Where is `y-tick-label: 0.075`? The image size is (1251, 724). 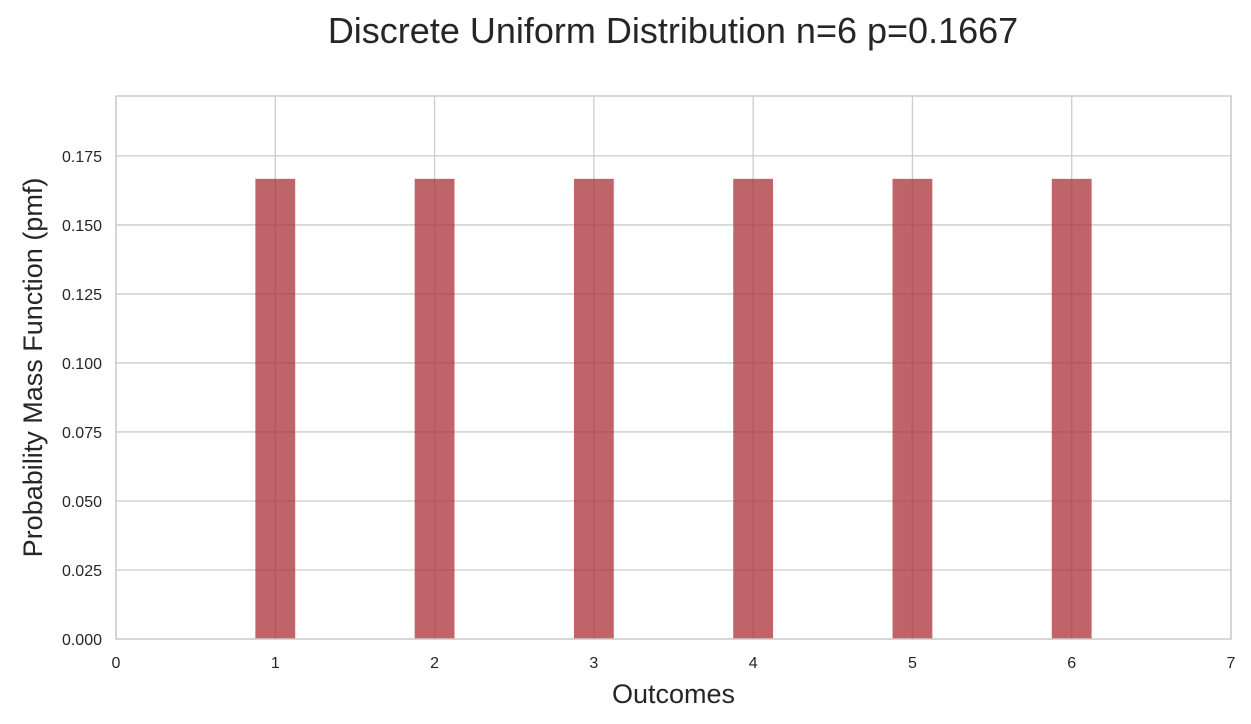 y-tick-label: 0.075 is located at coordinates (82, 433).